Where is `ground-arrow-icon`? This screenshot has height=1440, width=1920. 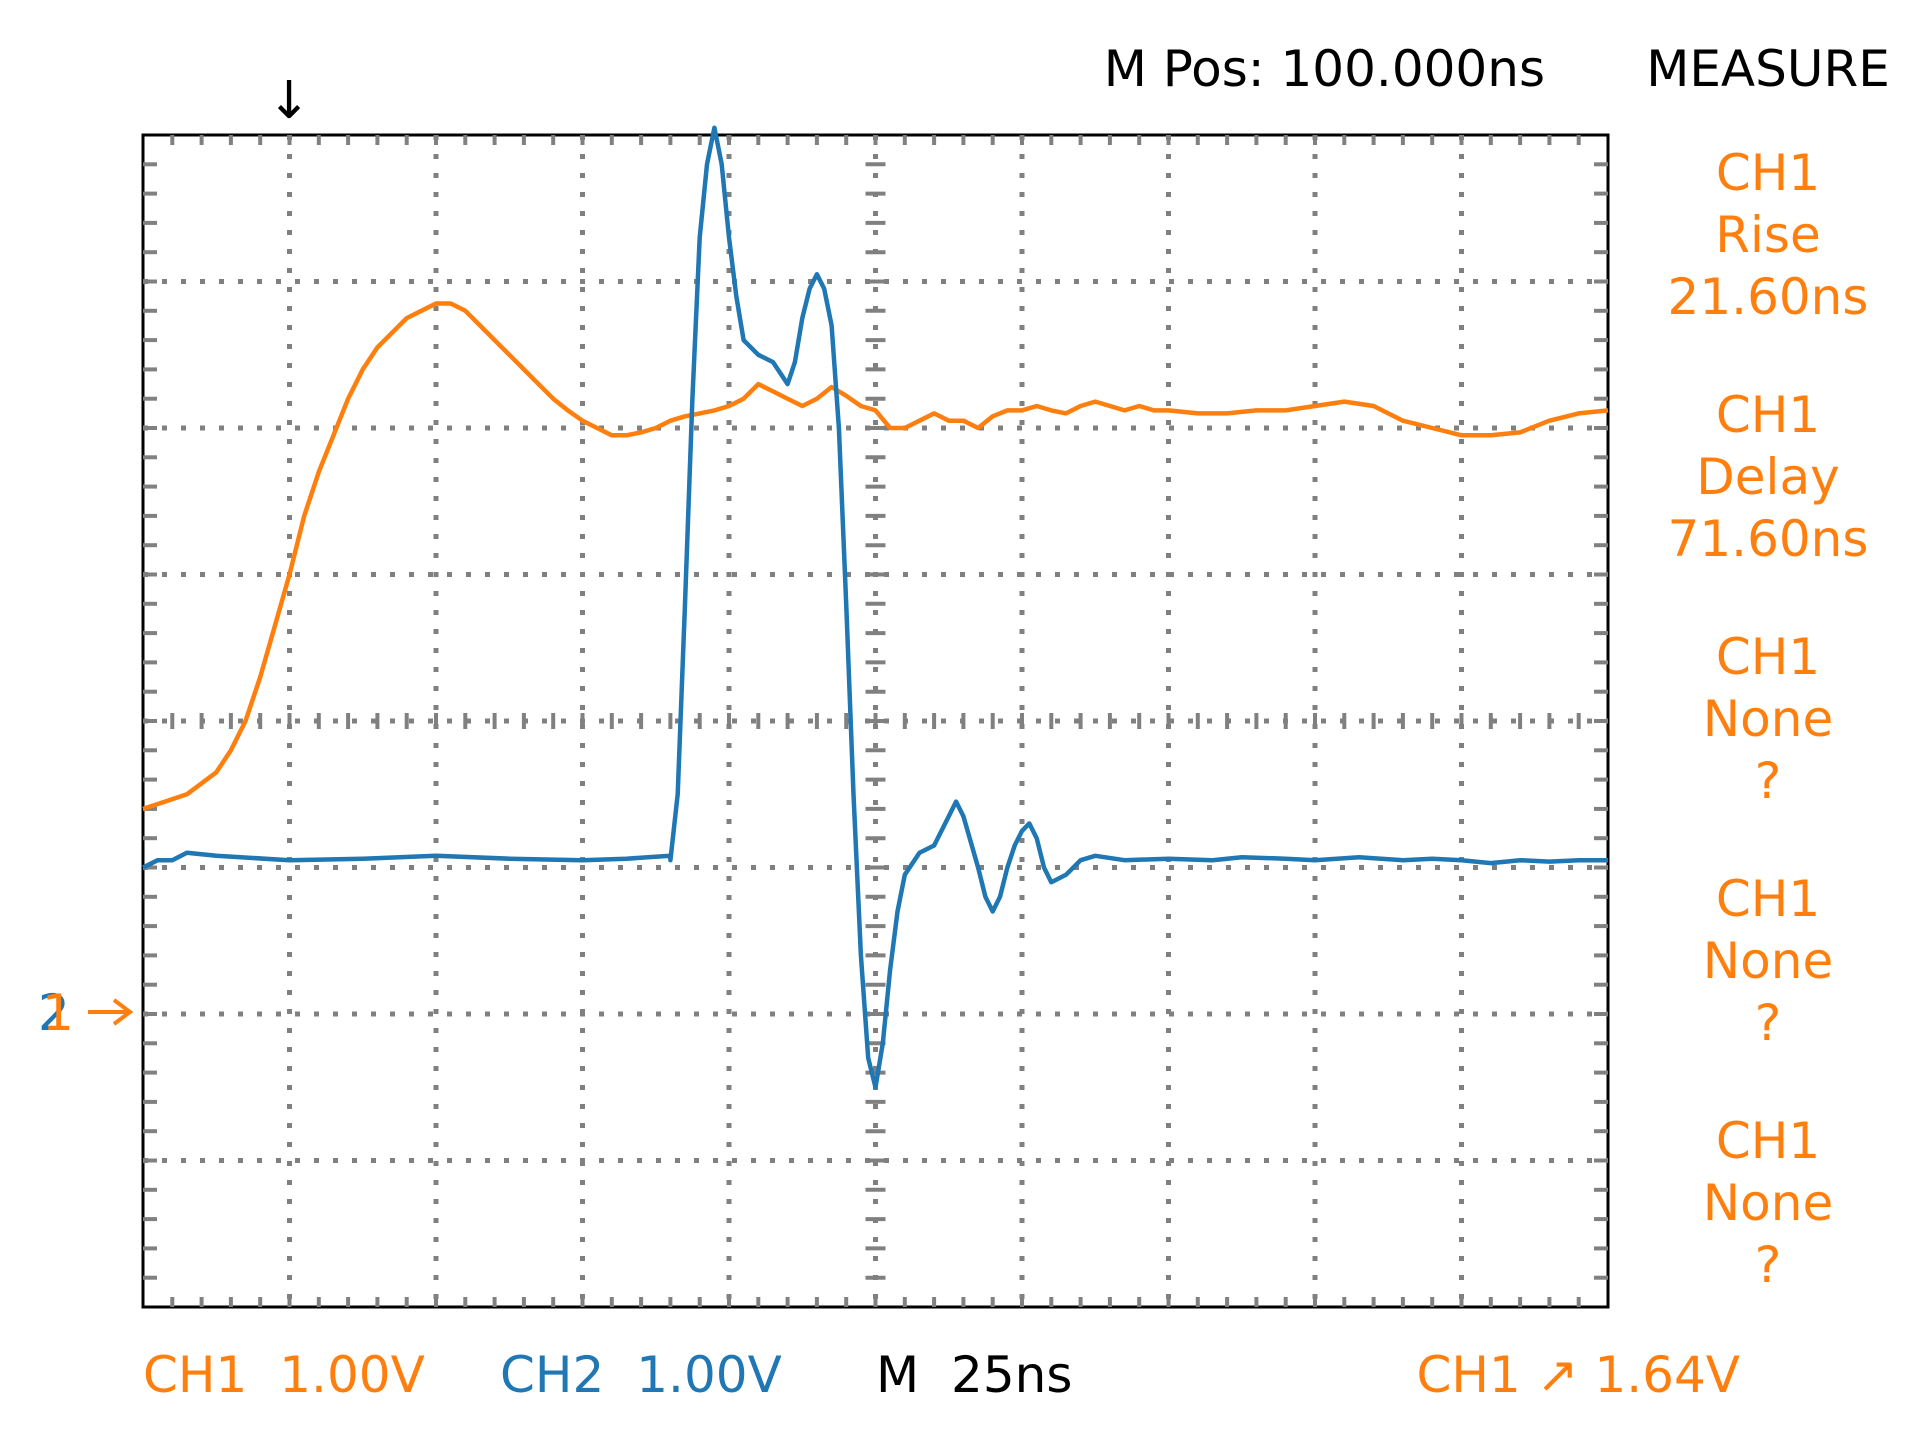 ground-arrow-icon is located at coordinates (111, 1012).